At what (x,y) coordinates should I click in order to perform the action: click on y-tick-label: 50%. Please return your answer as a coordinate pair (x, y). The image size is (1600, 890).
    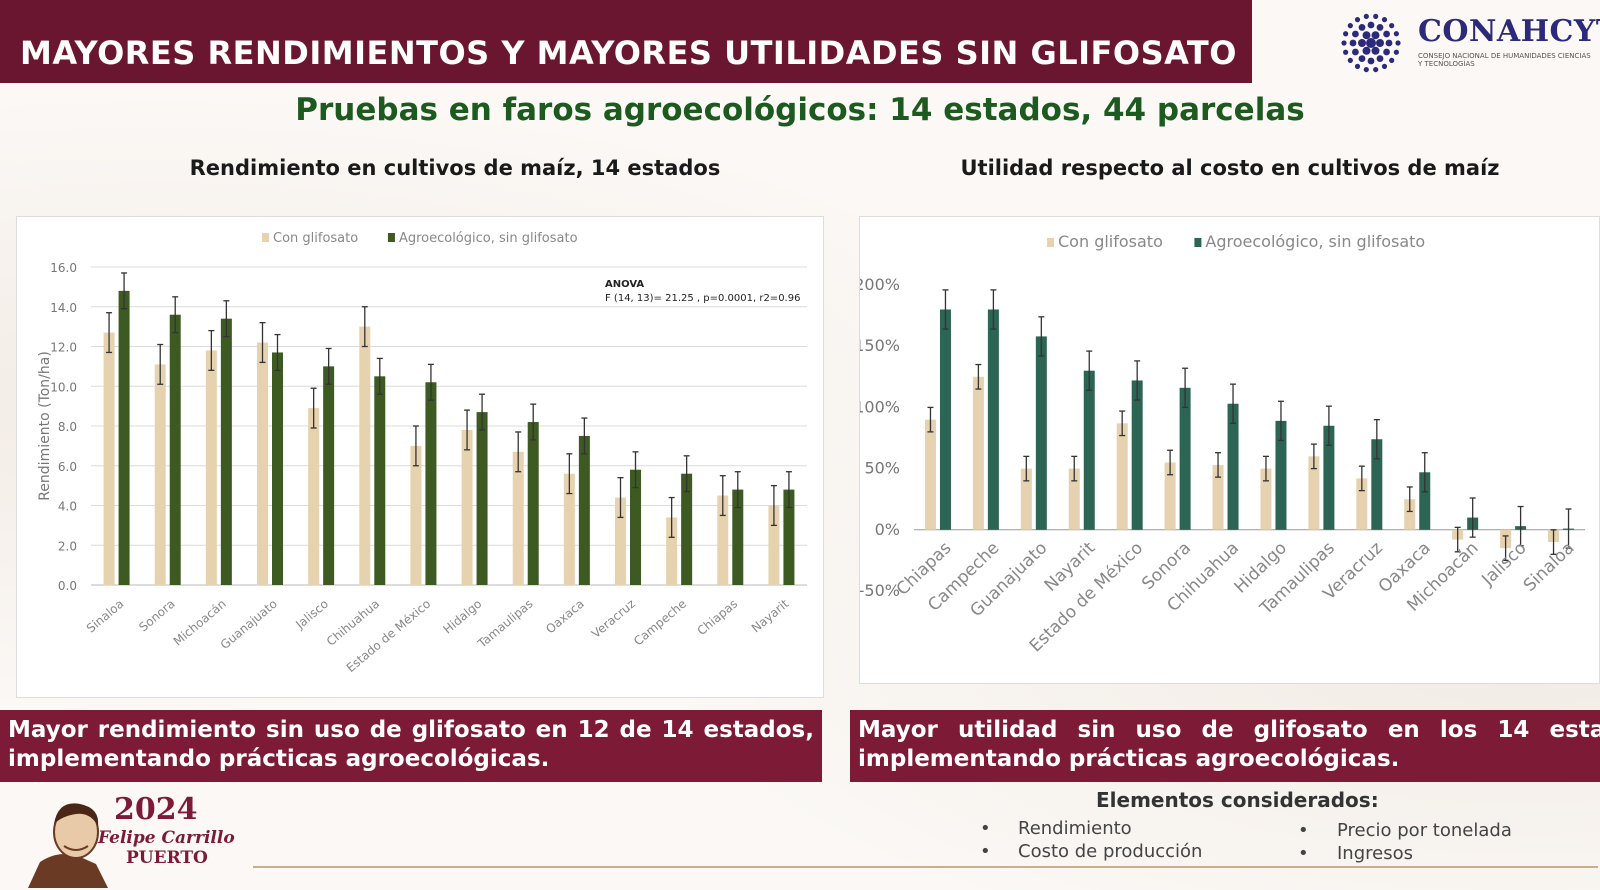
    Looking at the image, I should click on (882, 468).